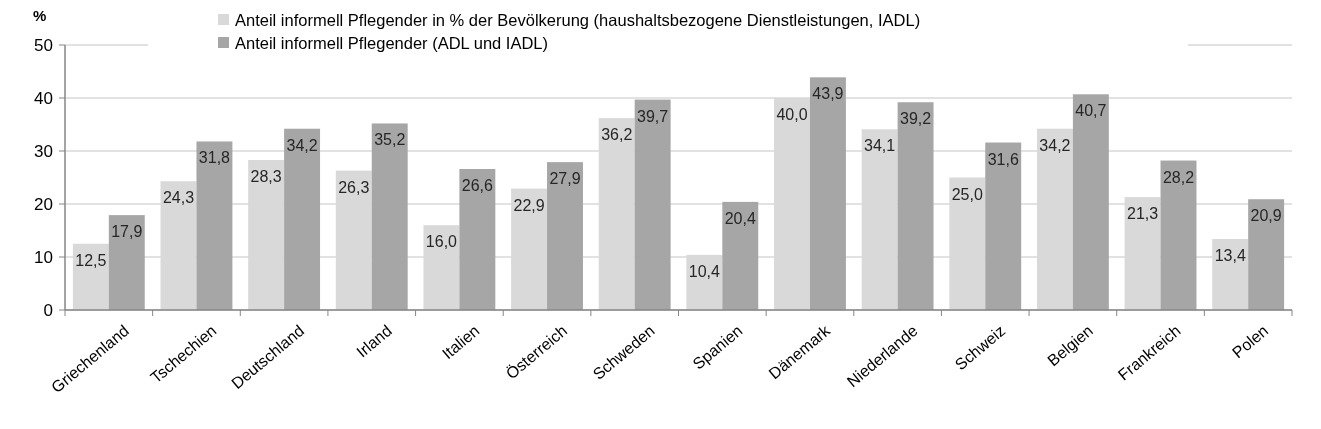 Image resolution: width=1321 pixels, height=429 pixels. What do you see at coordinates (43, 204) in the screenshot?
I see `y-tick-label: 20` at bounding box center [43, 204].